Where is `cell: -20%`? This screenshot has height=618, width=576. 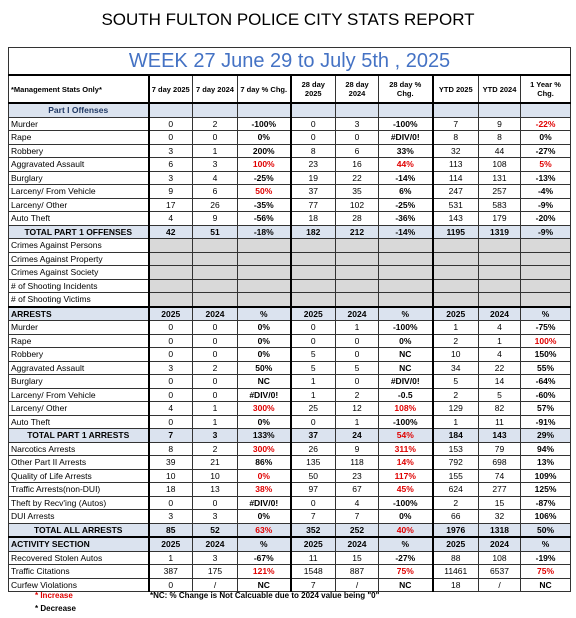 cell: -20% is located at coordinates (545, 218).